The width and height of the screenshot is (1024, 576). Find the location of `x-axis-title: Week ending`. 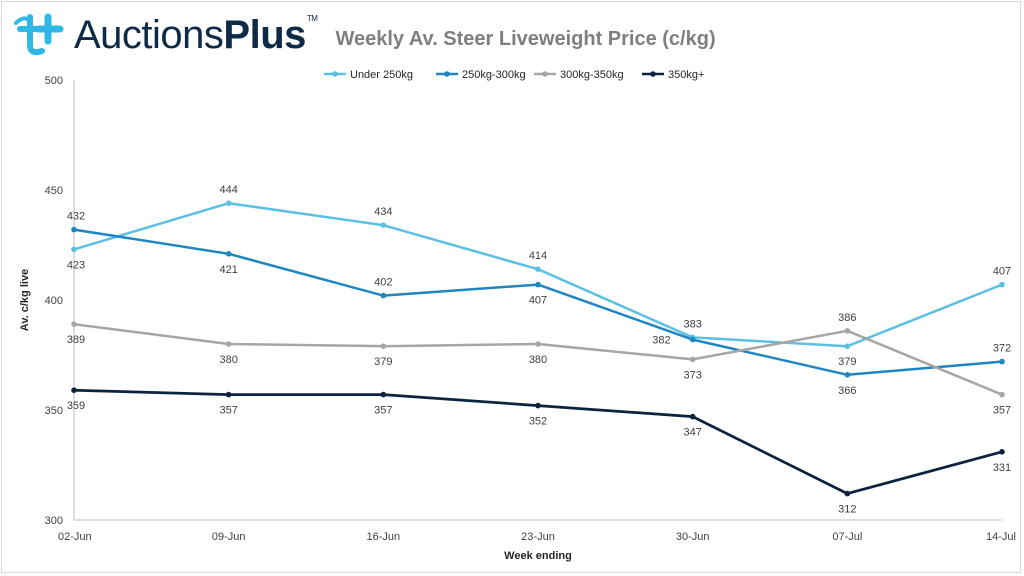

x-axis-title: Week ending is located at coordinates (538, 556).